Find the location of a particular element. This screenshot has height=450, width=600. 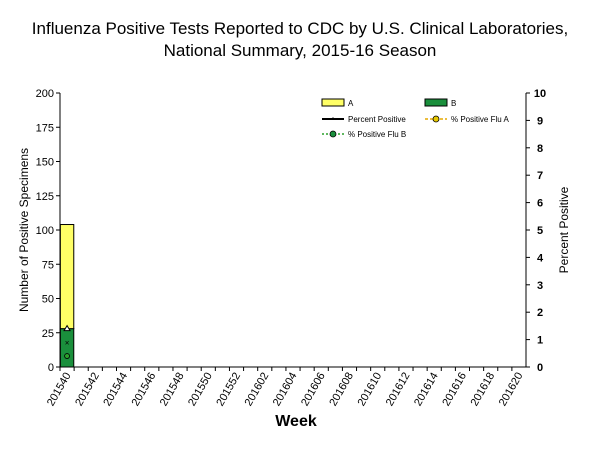

x-tick-label: 201544 is located at coordinates (115, 390).